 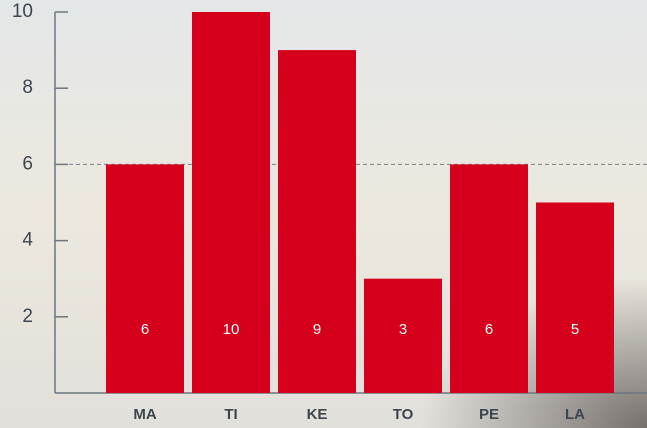 What do you see at coordinates (575, 414) in the screenshot?
I see `x-tick-label: LA` at bounding box center [575, 414].